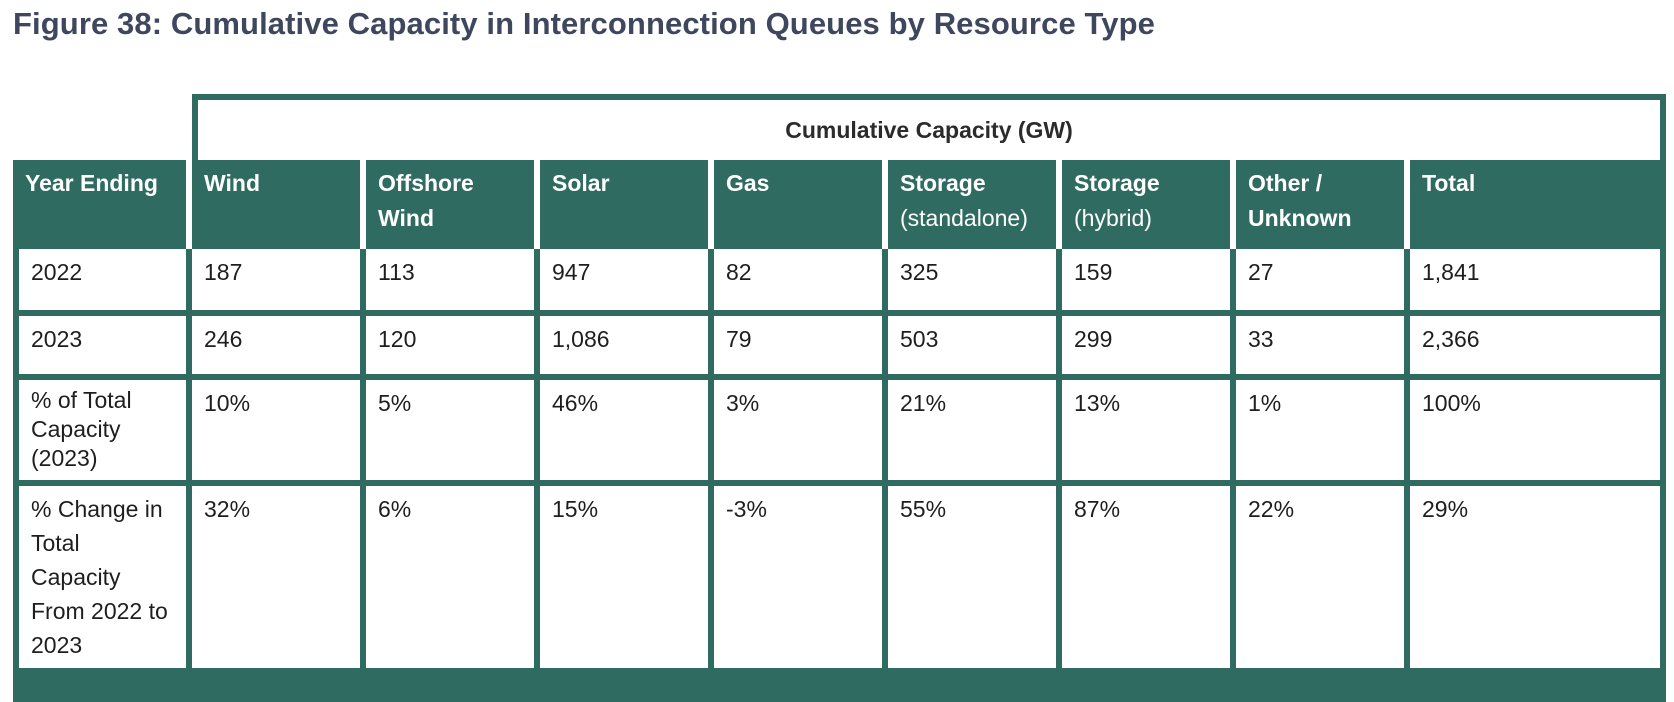 Image resolution: width=1674 pixels, height=702 pixels. What do you see at coordinates (627, 282) in the screenshot?
I see `table-cell: 947` at bounding box center [627, 282].